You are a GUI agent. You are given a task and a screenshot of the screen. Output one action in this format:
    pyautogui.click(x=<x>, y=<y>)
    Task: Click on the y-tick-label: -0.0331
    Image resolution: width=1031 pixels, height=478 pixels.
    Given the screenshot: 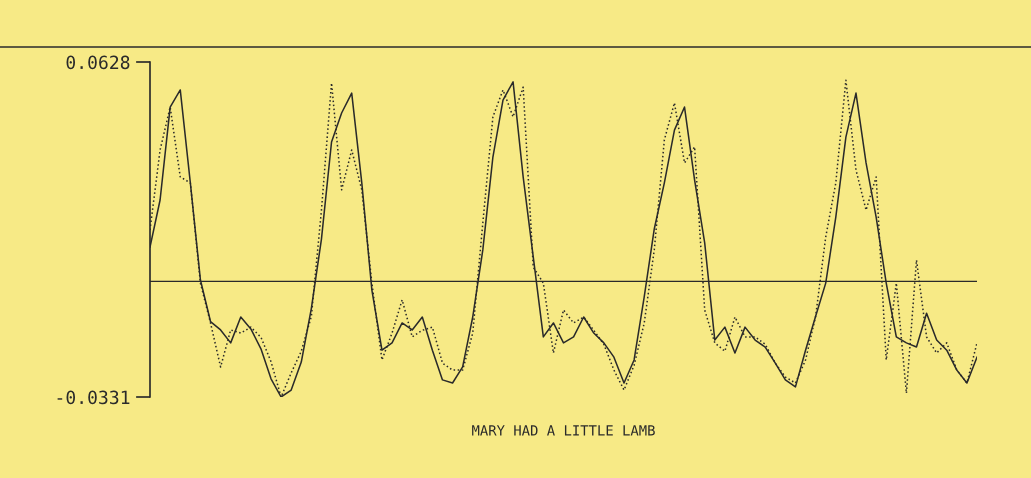 What is the action you would take?
    pyautogui.click(x=93, y=397)
    